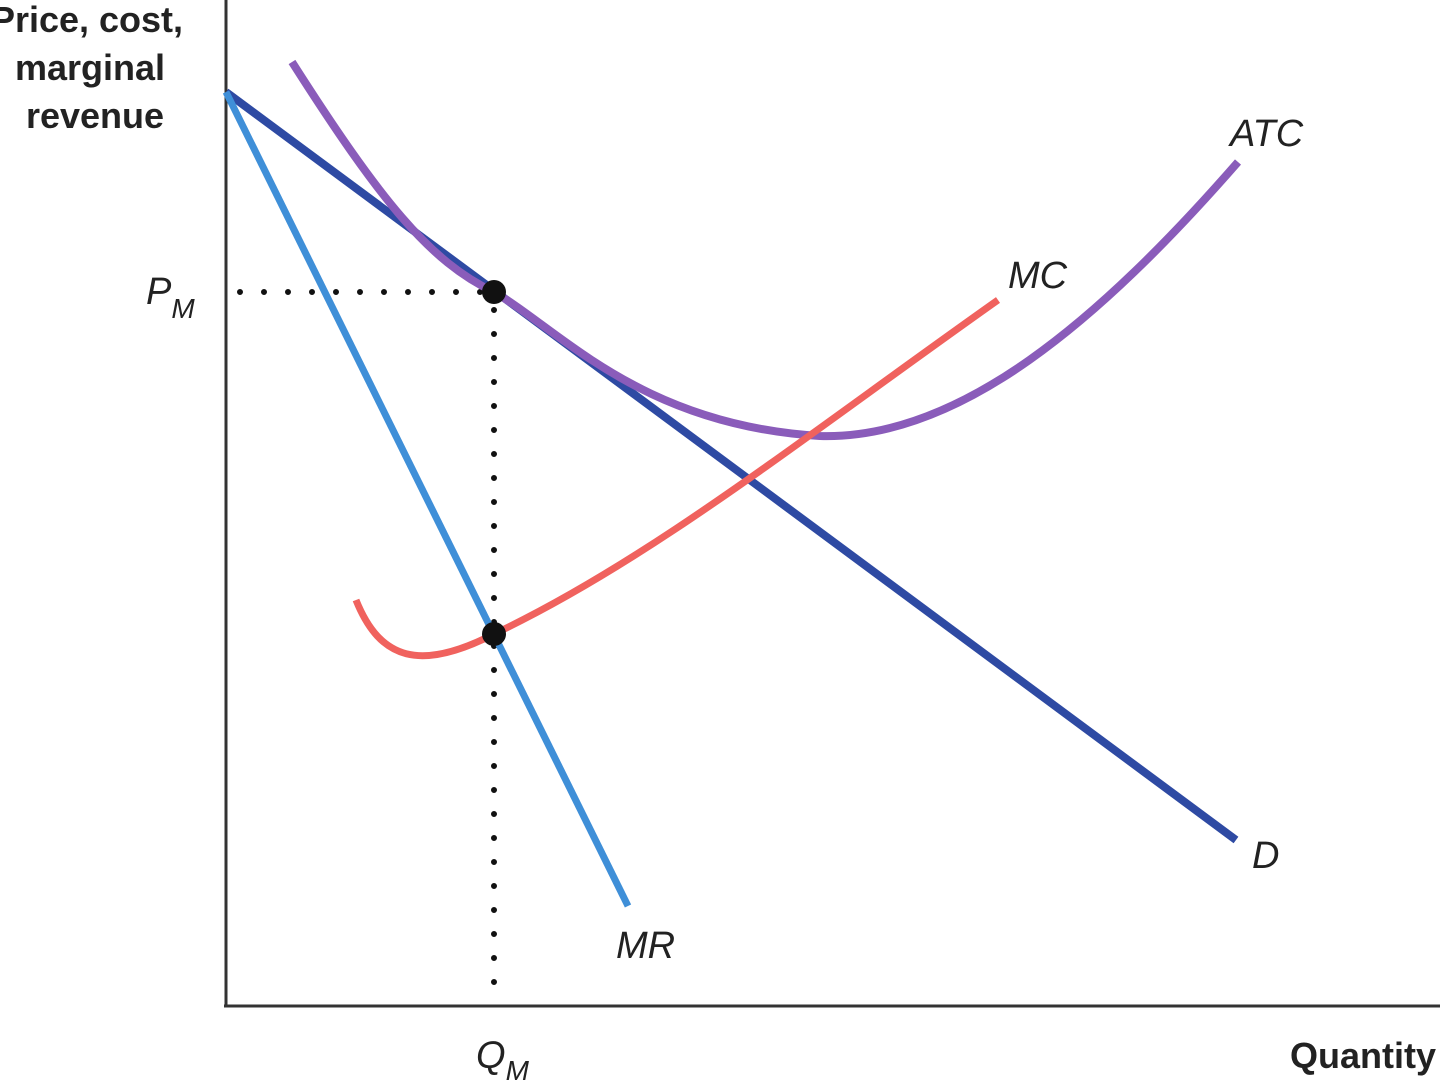 The height and width of the screenshot is (1082, 1440). Describe the element at coordinates (1038, 276) in the screenshot. I see `mc-label: MC` at that location.